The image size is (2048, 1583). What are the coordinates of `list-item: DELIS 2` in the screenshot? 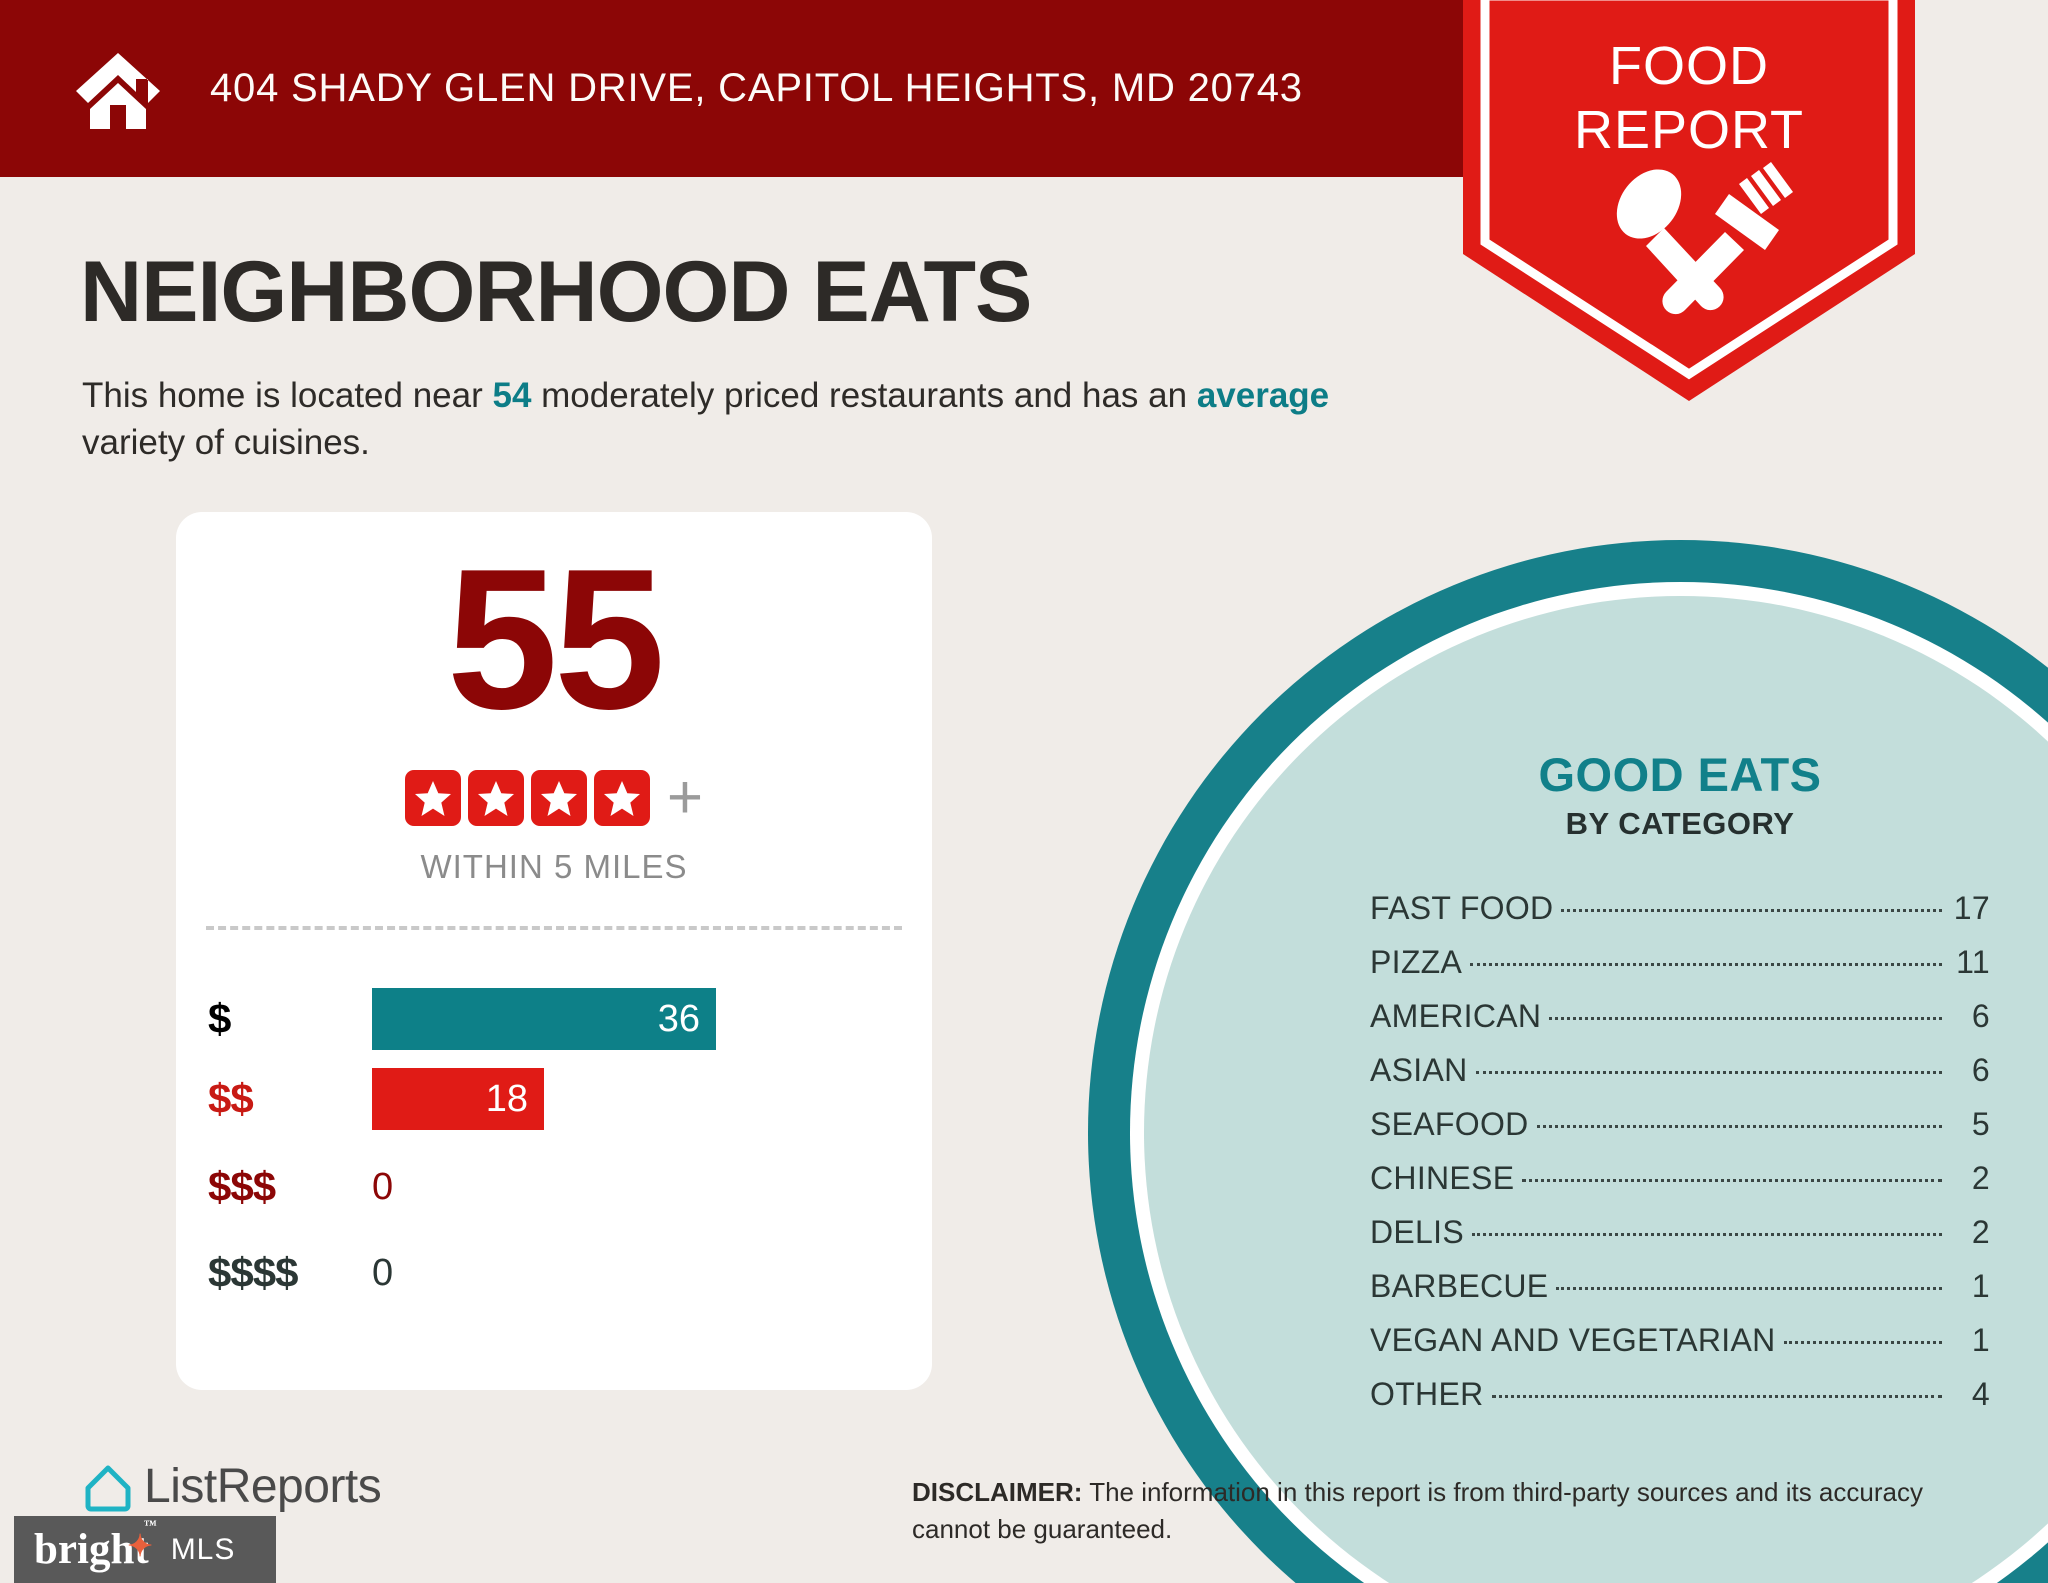 It's located at (1680, 1241).